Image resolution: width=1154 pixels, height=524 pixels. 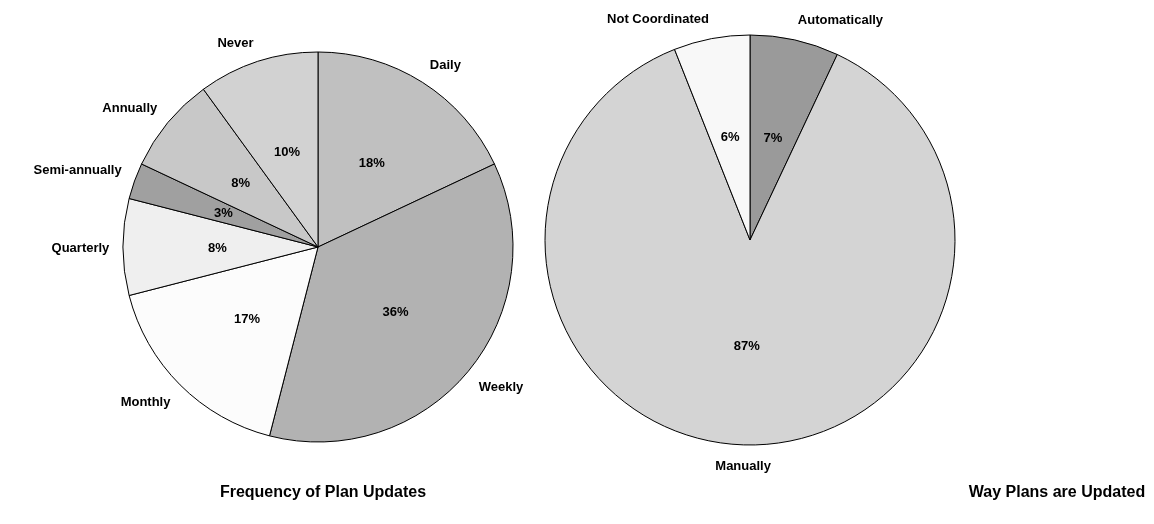 I want to click on data-label: 6%, so click(x=730, y=136).